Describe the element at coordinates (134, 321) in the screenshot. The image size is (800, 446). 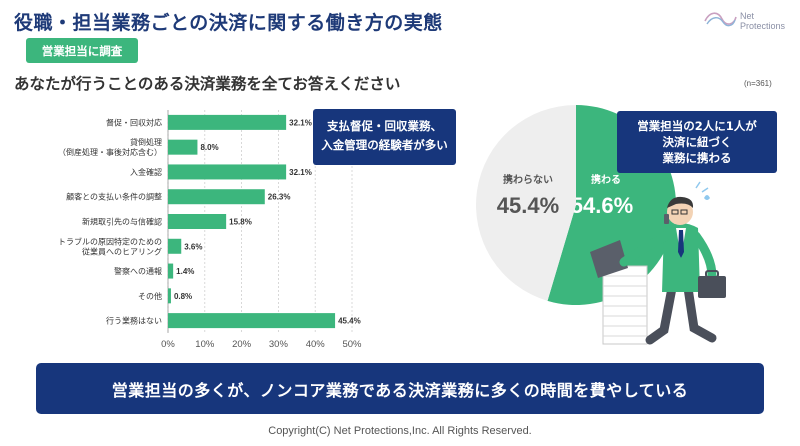
I see `category-label: 行う業務はない` at that location.